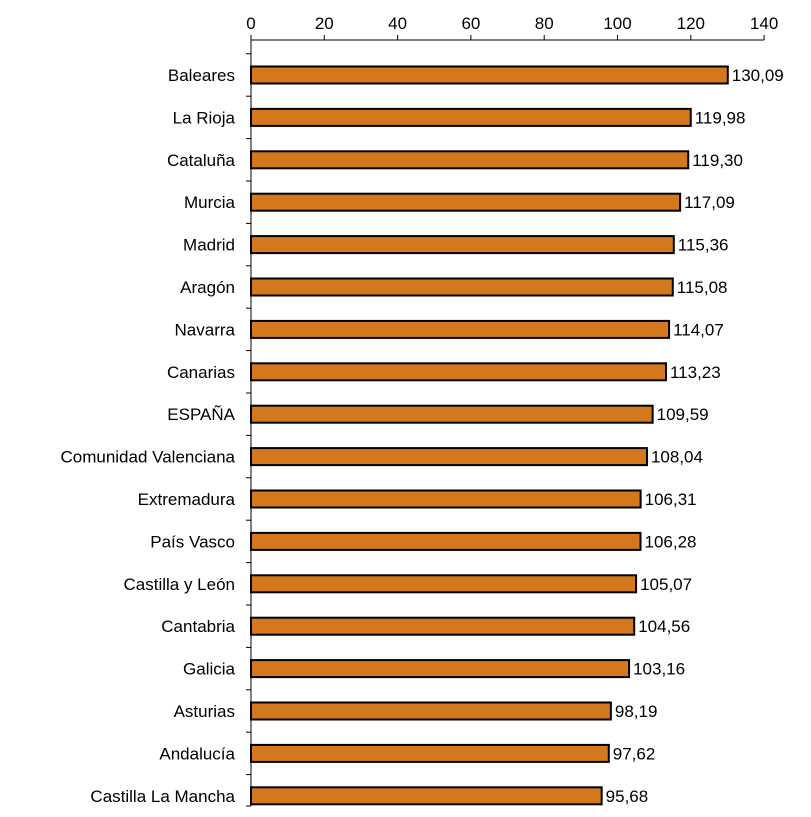  I want to click on value-label: 119,30, so click(717, 160).